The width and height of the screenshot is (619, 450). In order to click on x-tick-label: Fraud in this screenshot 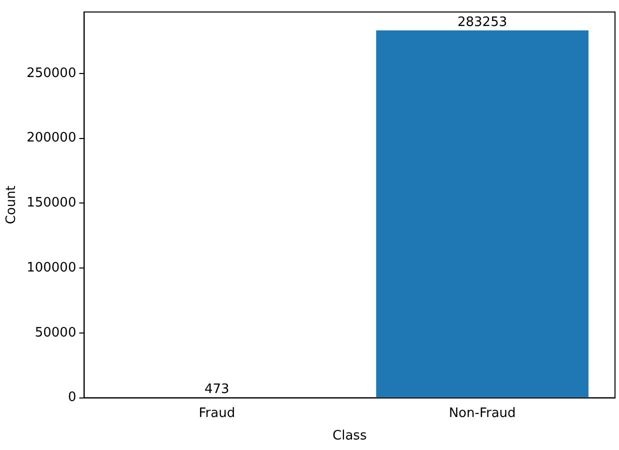, I will do `click(217, 413)`.